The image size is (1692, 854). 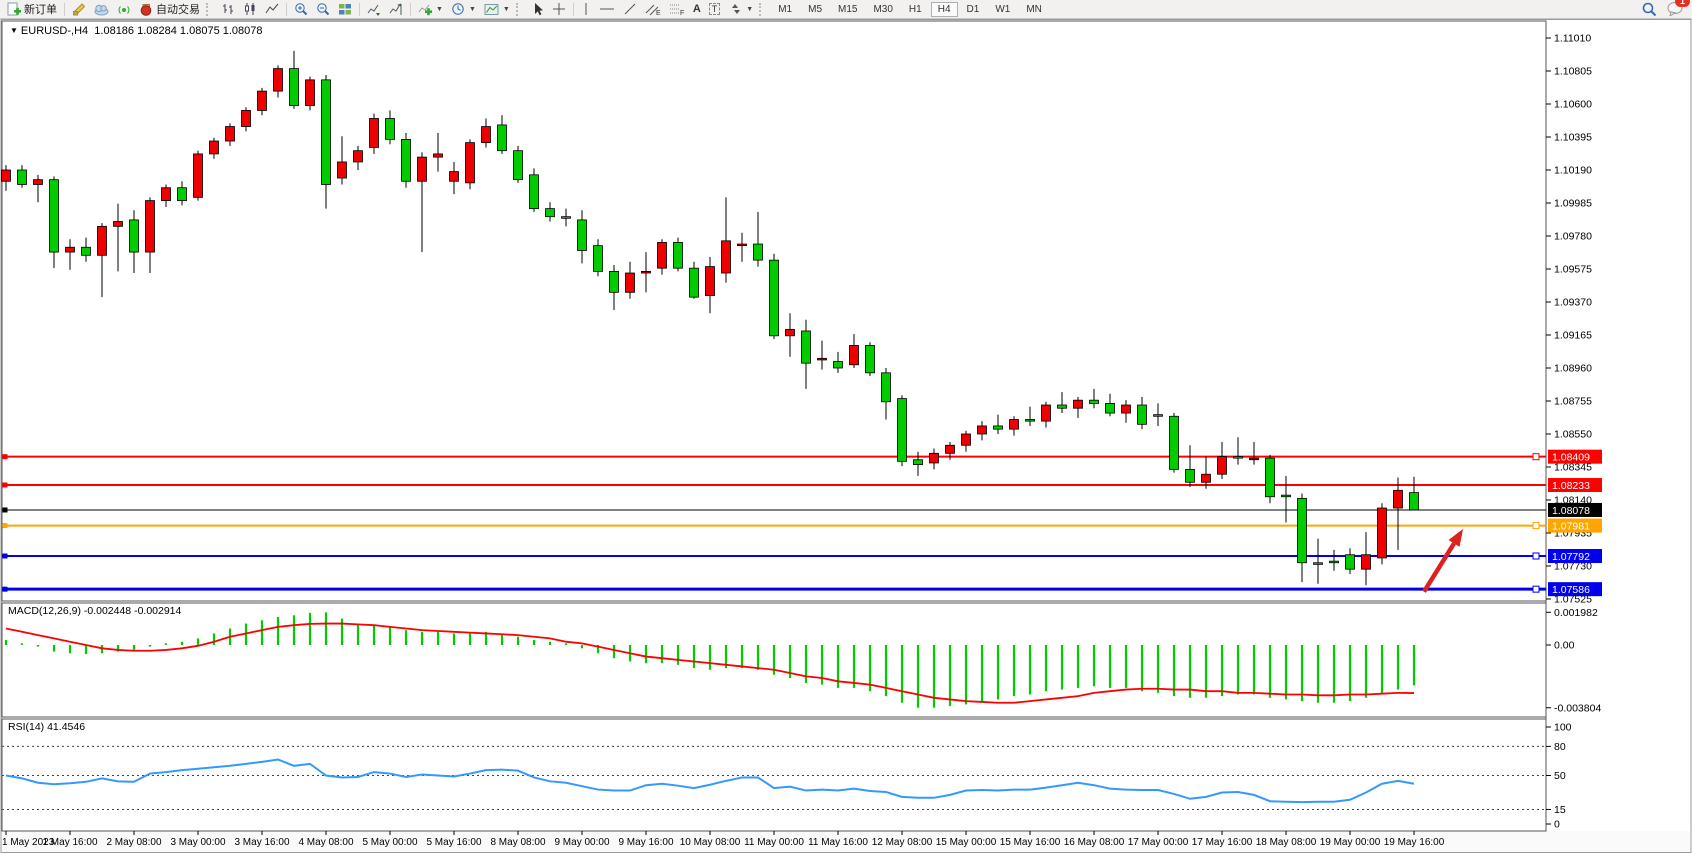 I want to click on zoom-out-button, so click(x=323, y=9).